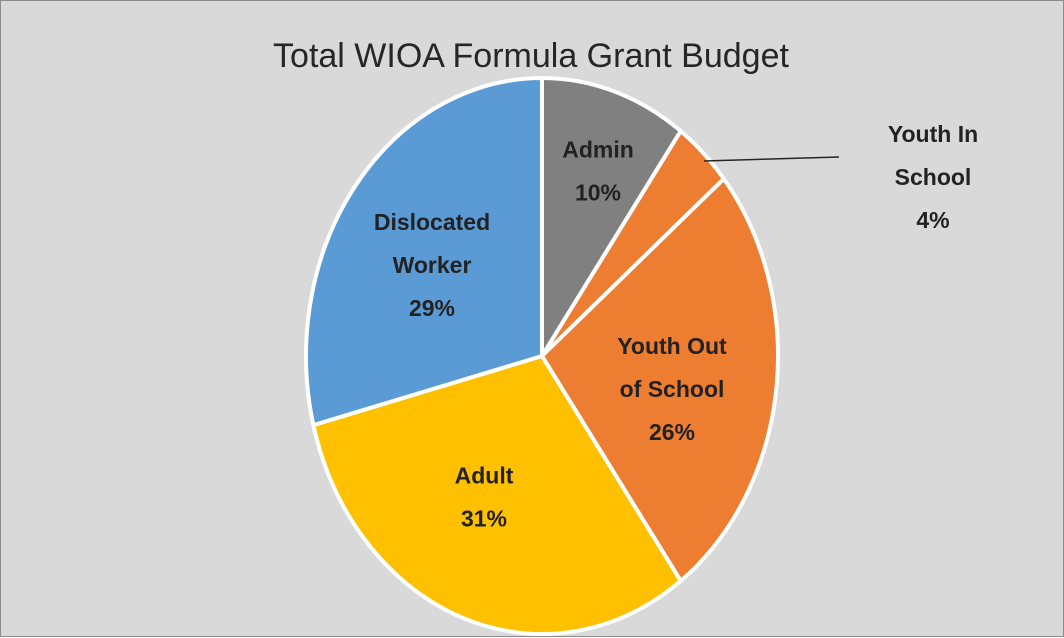  Describe the element at coordinates (771, 159) in the screenshot. I see `leader-line-youth-in-school` at that location.